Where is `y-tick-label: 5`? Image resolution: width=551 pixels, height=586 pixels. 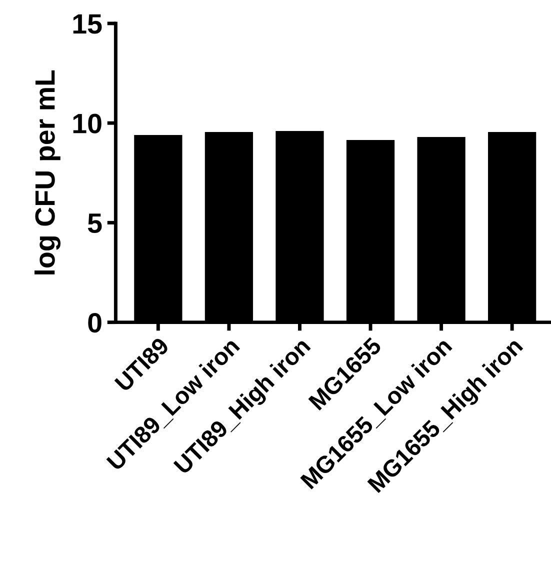
y-tick-label: 5 is located at coordinates (95, 224).